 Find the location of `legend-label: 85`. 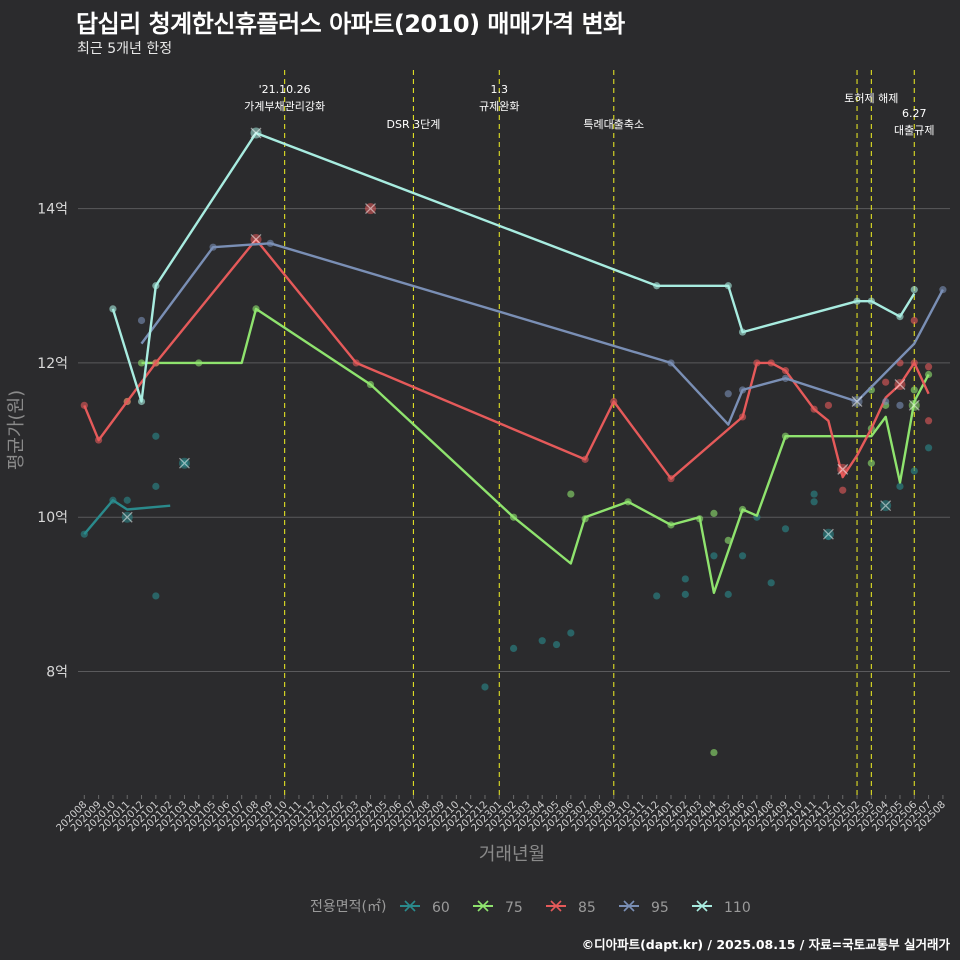

legend-label: 85 is located at coordinates (587, 908).